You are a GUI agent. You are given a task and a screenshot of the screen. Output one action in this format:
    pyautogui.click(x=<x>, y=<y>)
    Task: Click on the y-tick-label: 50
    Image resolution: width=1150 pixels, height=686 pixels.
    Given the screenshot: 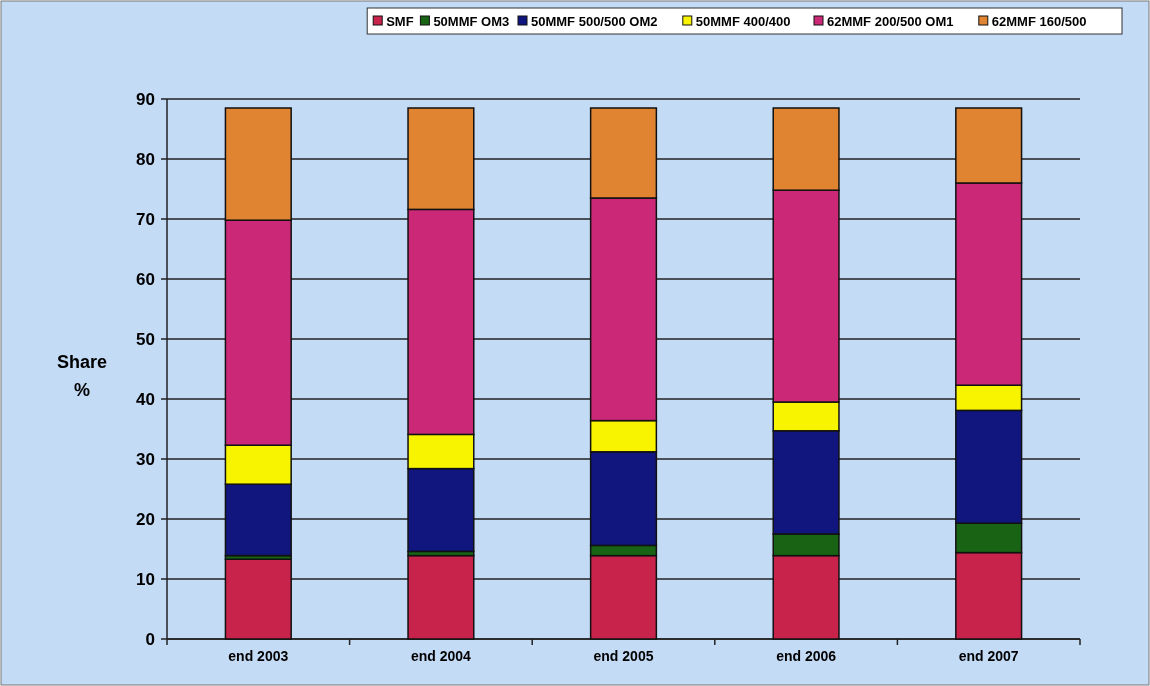 What is the action you would take?
    pyautogui.click(x=145, y=339)
    